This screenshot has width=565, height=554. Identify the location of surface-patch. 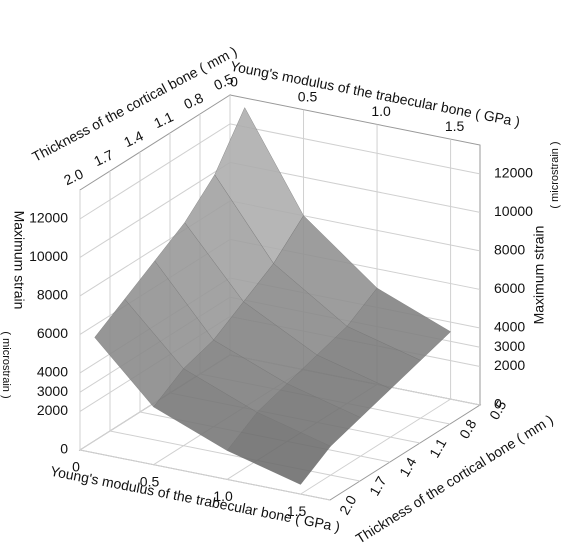
(278, 448).